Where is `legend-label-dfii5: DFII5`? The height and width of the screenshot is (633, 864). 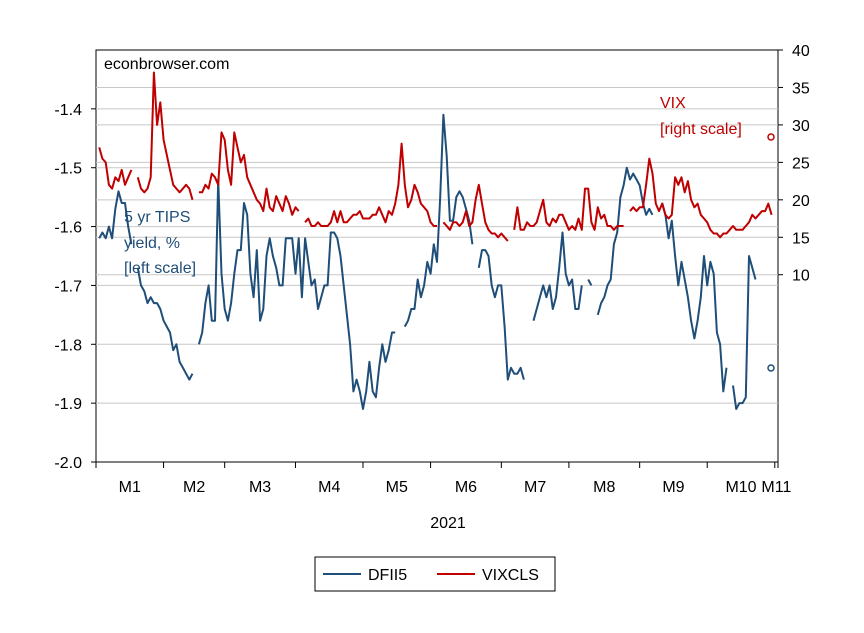
legend-label-dfii5: DFII5 is located at coordinates (387, 575).